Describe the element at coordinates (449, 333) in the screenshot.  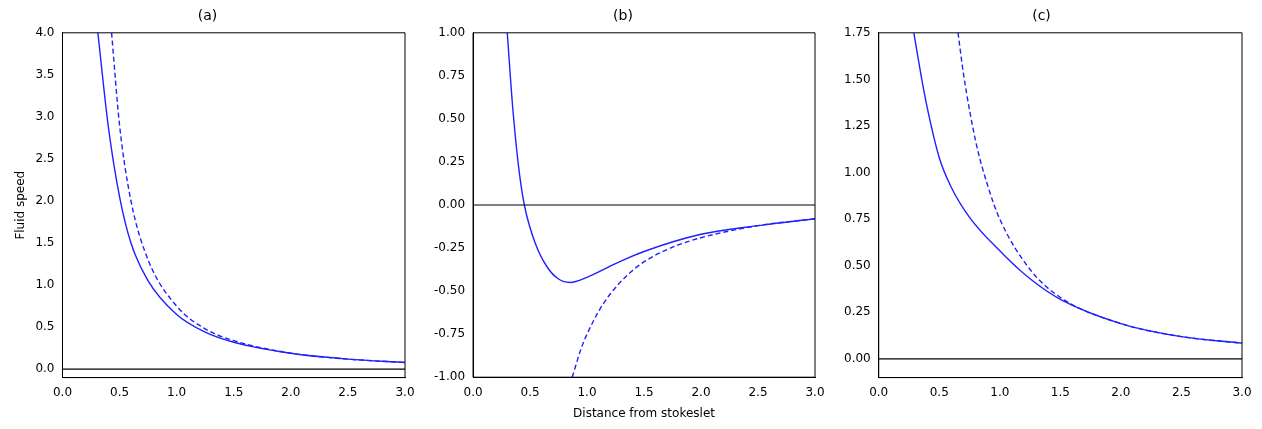
I see `y-tick-label: -0.75` at that location.